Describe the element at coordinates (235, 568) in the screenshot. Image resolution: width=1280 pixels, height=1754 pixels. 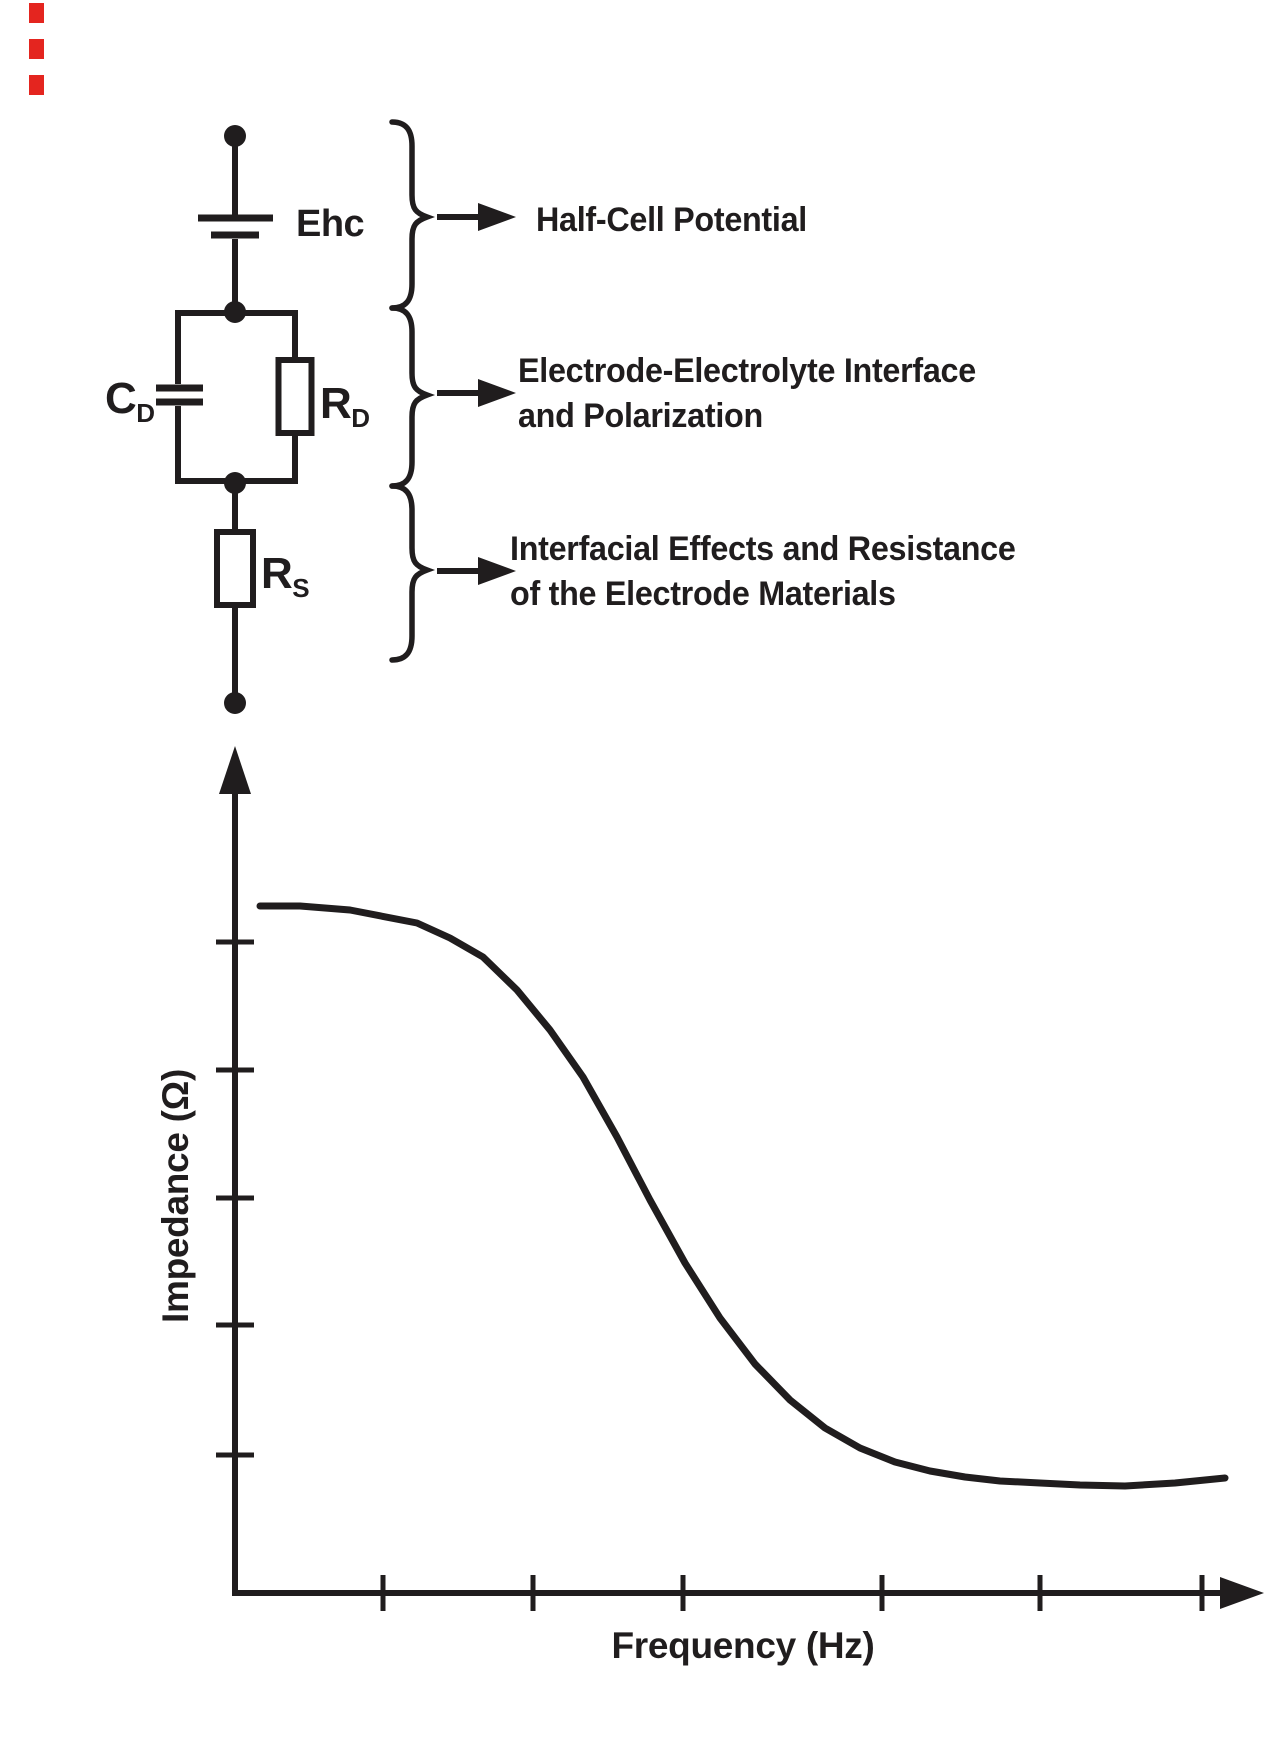
I see `resistor-rs-icon` at that location.